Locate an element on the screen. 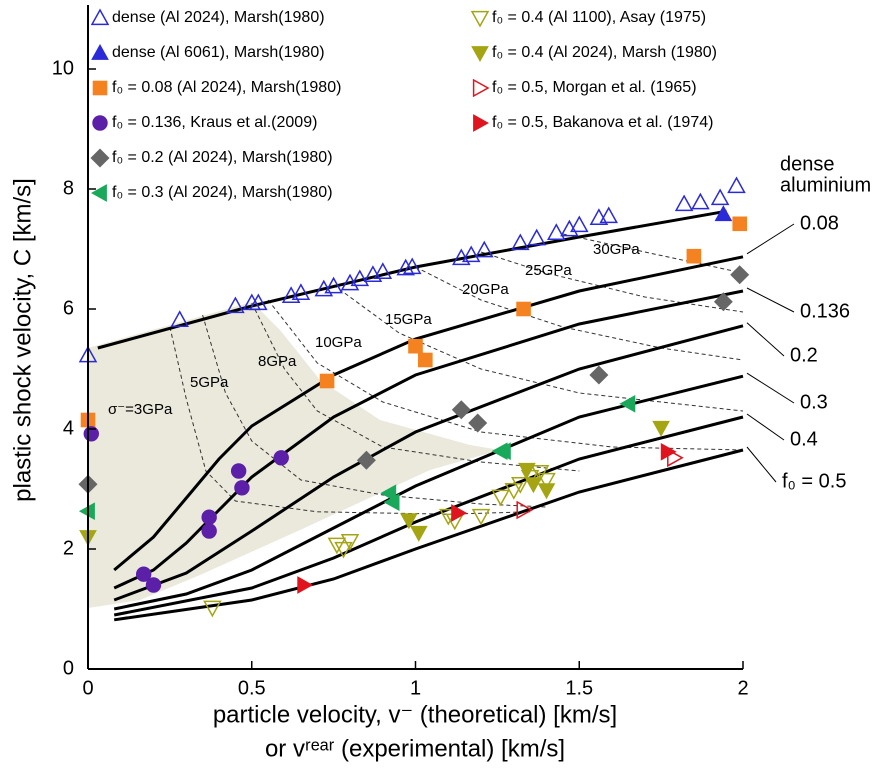 Image resolution: width=885 pixels, height=772 pixels. isobar-label: σ⁻=3GPa is located at coordinates (140, 409).